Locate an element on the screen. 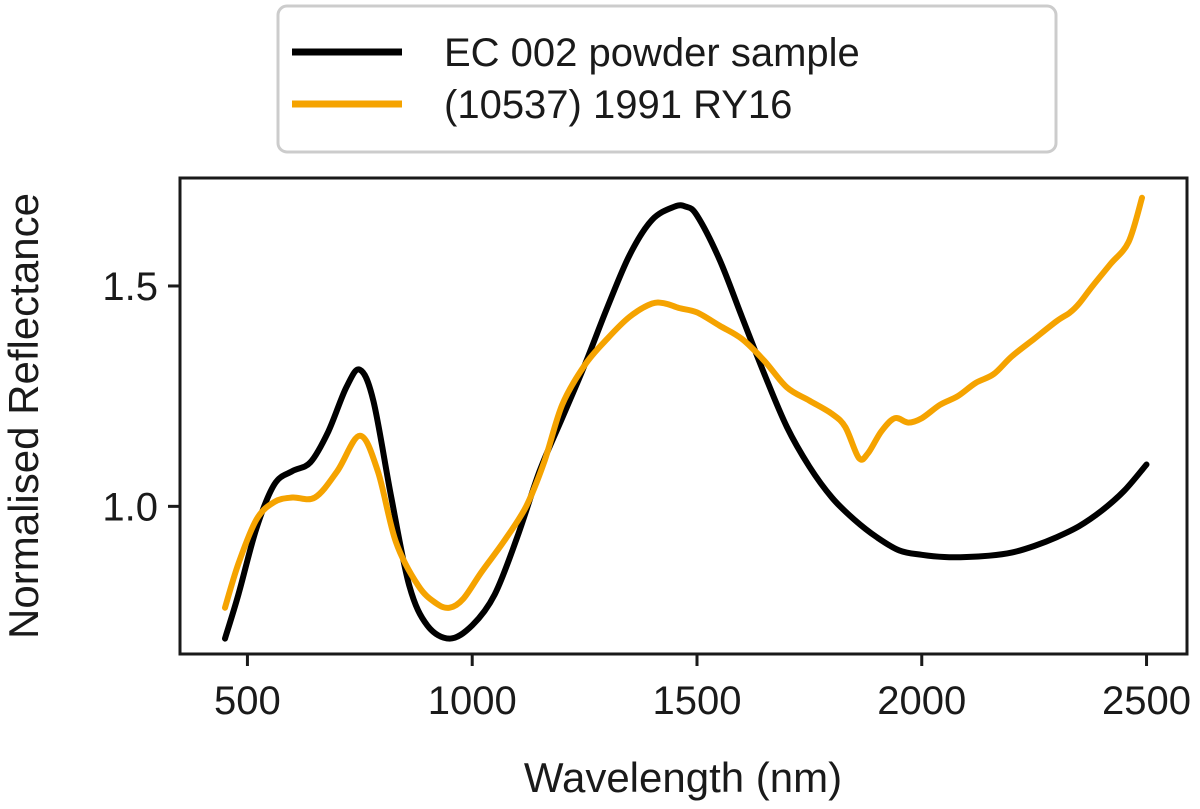 The height and width of the screenshot is (809, 1200). x-axis-ticks: 500 1000 1500 2000 2500 is located at coordinates (702, 688).